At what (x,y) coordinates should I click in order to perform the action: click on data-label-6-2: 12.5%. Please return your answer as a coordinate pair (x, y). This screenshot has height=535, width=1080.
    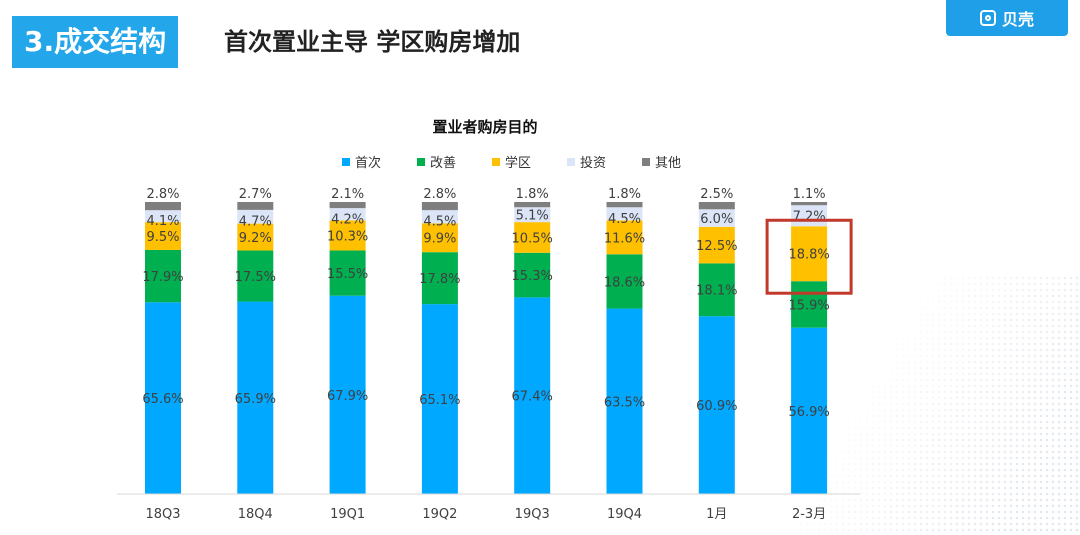
    Looking at the image, I should click on (716, 246).